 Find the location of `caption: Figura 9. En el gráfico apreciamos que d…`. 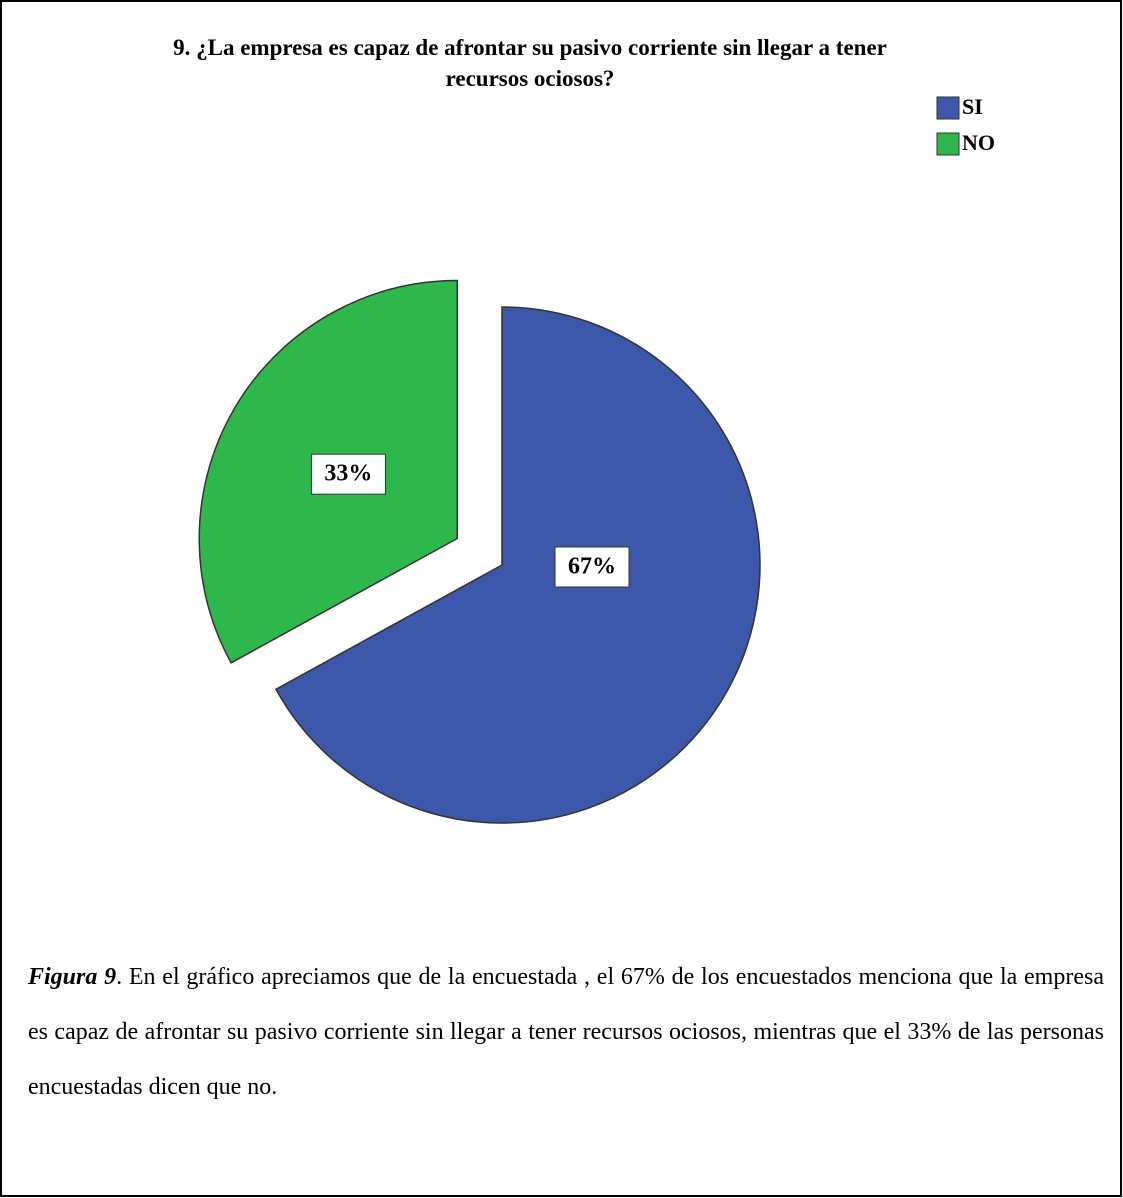

caption: Figura 9. En el gráfico apreciamos que d… is located at coordinates (566, 1032).